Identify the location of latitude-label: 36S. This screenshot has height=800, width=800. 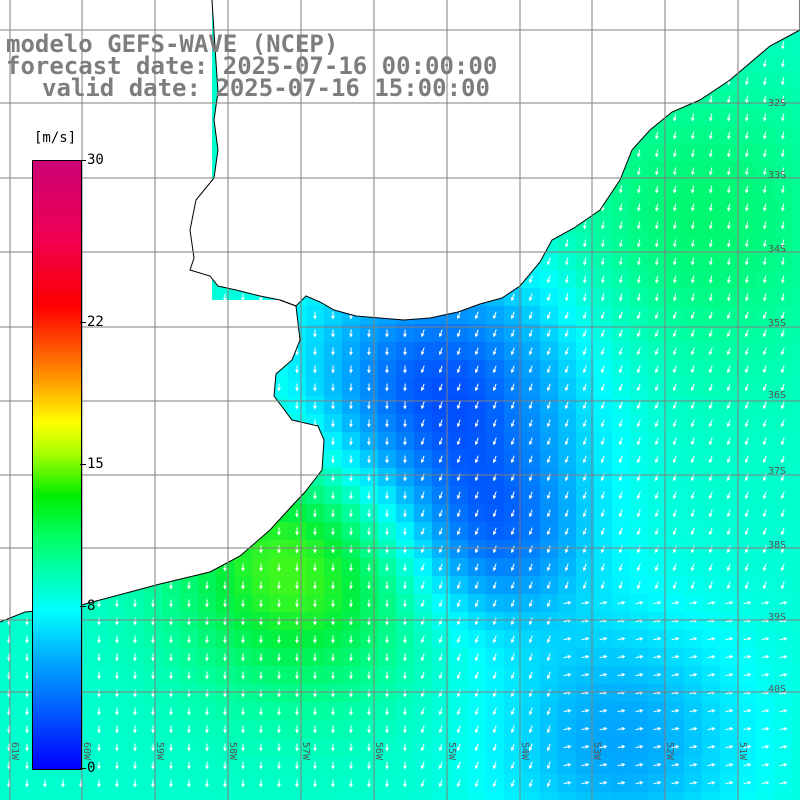
(777, 395).